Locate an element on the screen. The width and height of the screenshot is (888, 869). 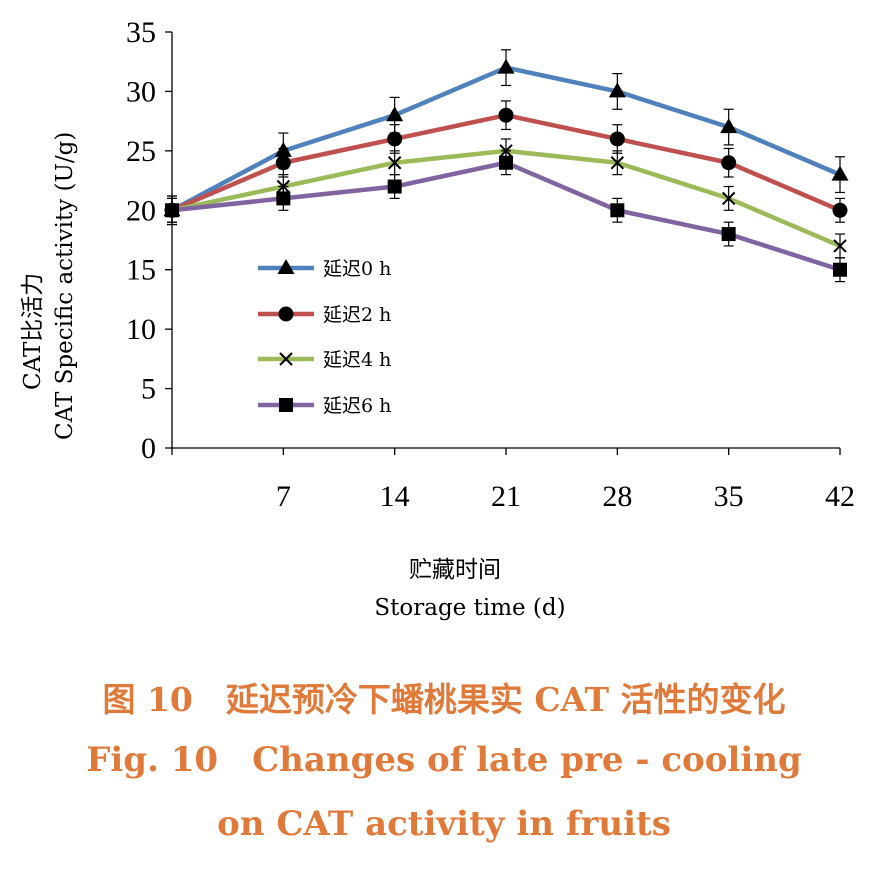
x-ticks: 7 14 21 28 35 42 is located at coordinates (513, 480).